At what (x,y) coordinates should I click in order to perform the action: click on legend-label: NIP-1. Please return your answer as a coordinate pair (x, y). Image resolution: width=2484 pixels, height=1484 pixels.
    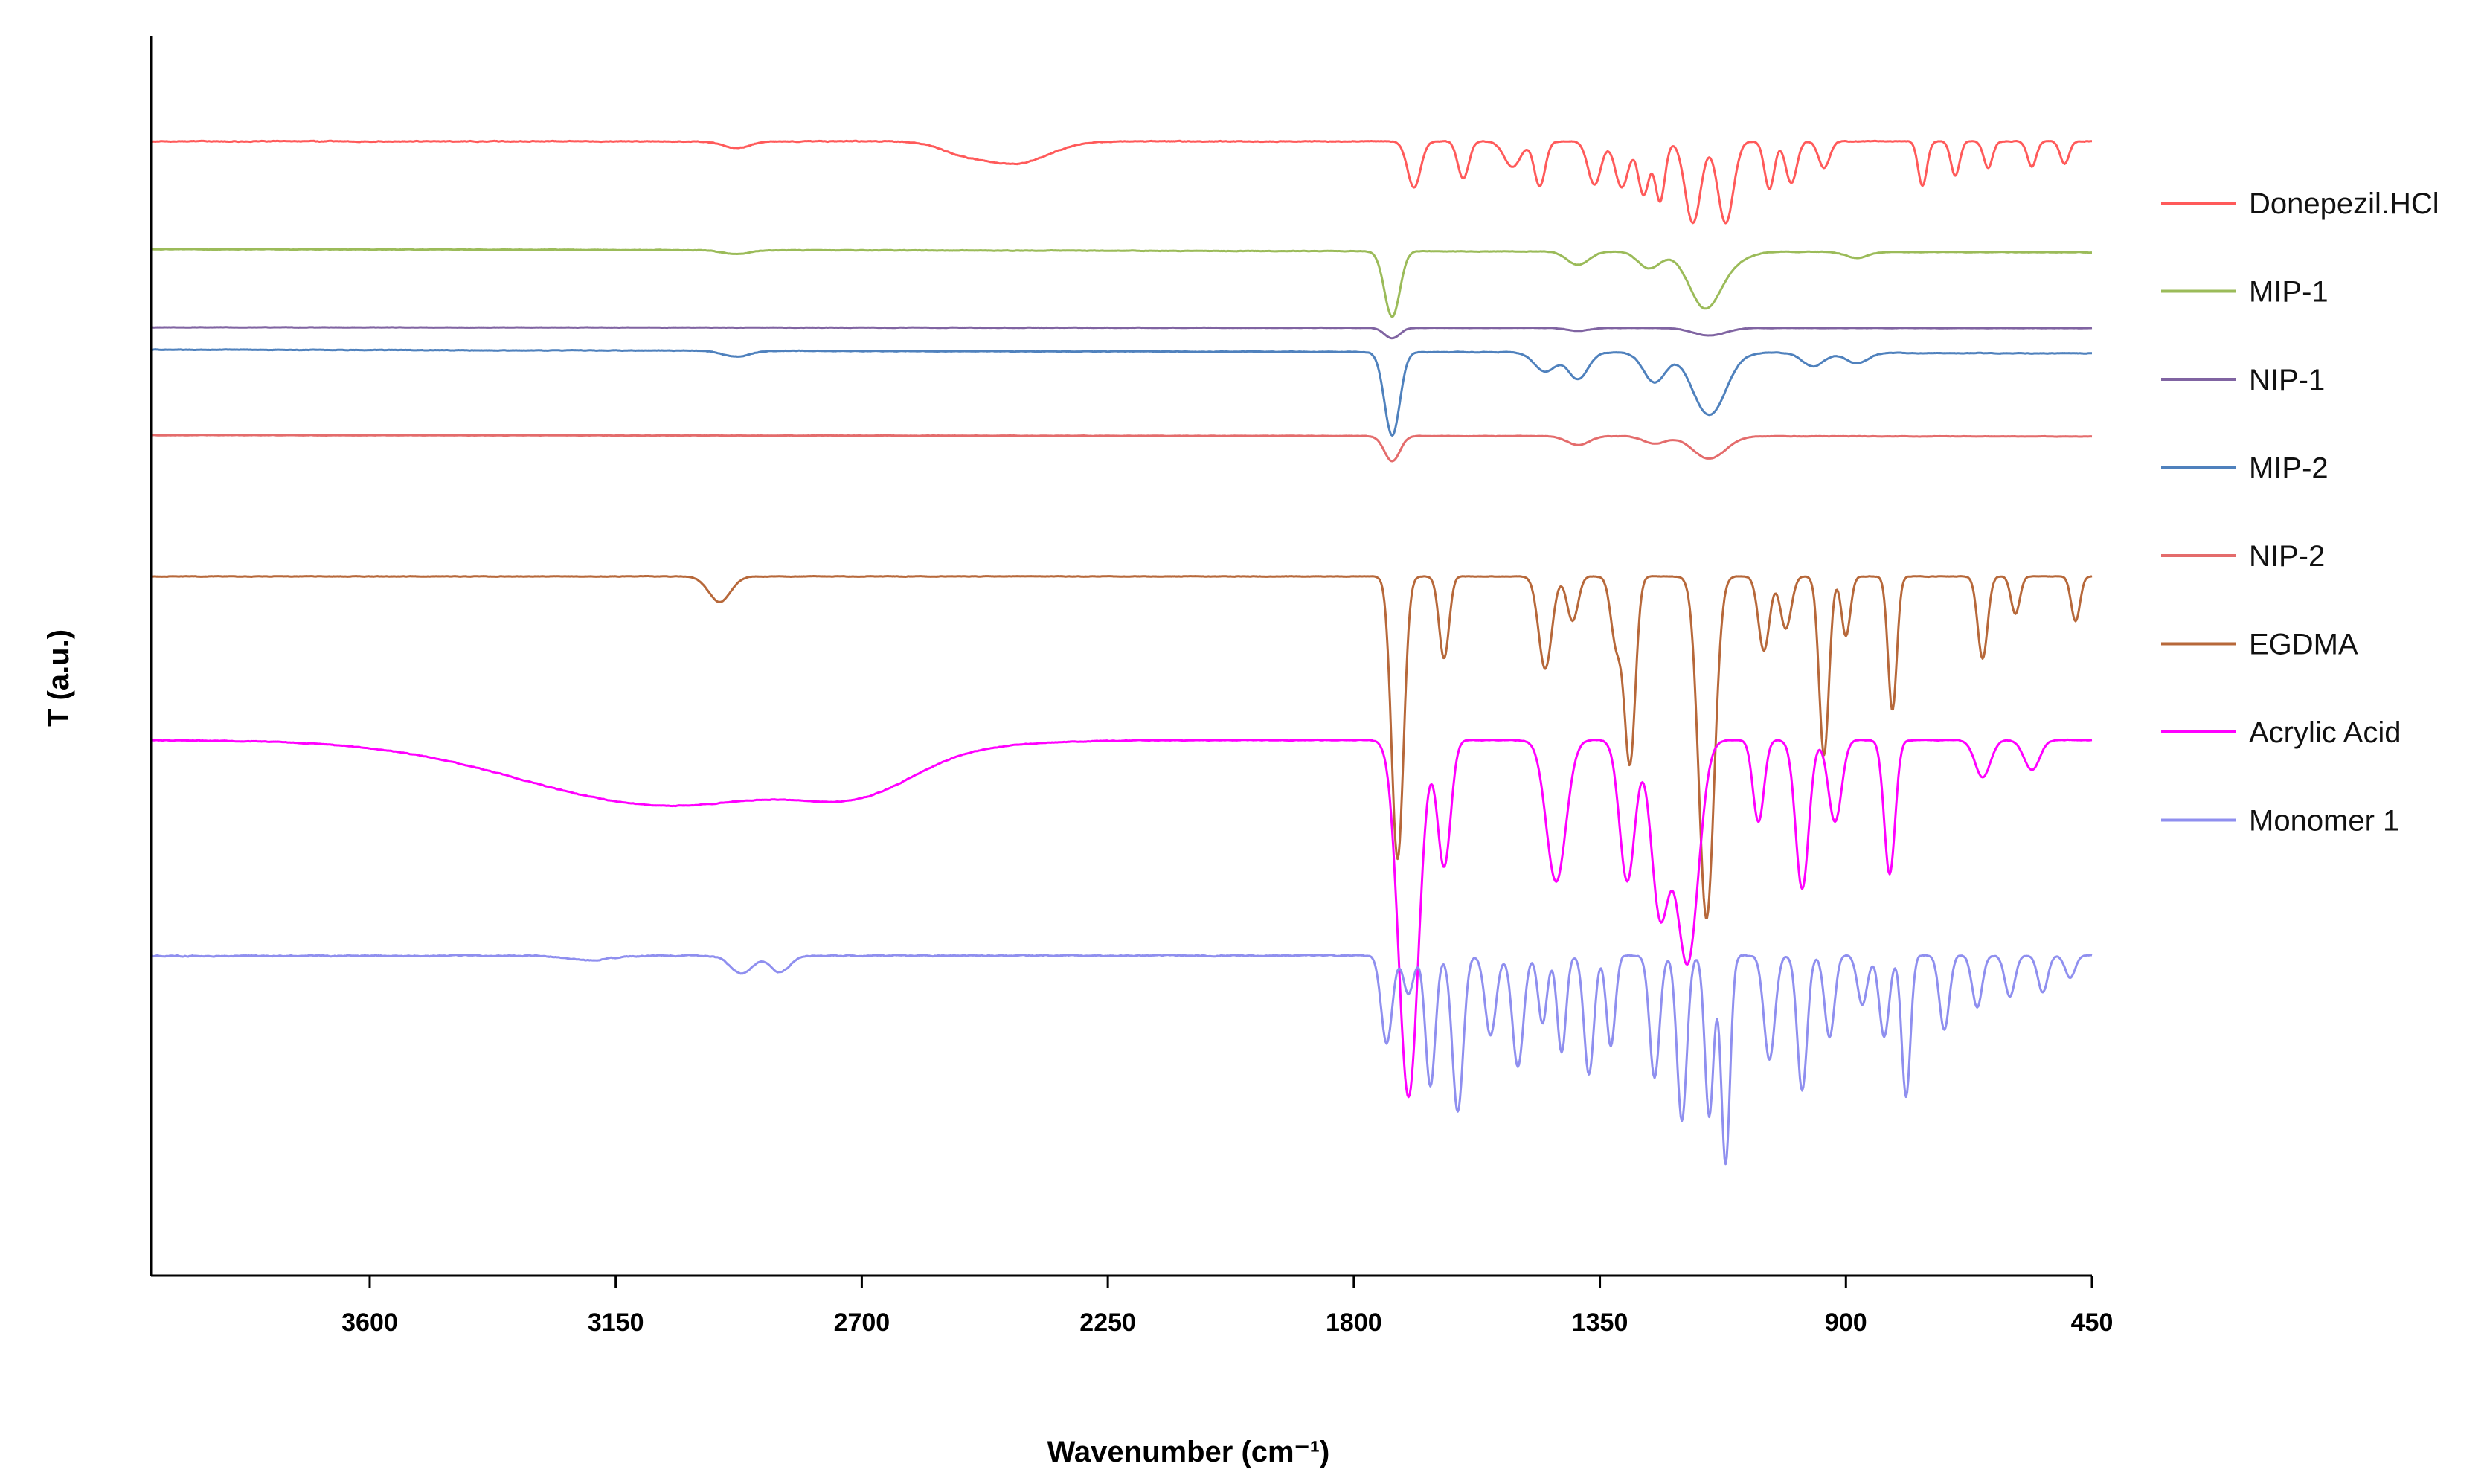
    Looking at the image, I should click on (2287, 380).